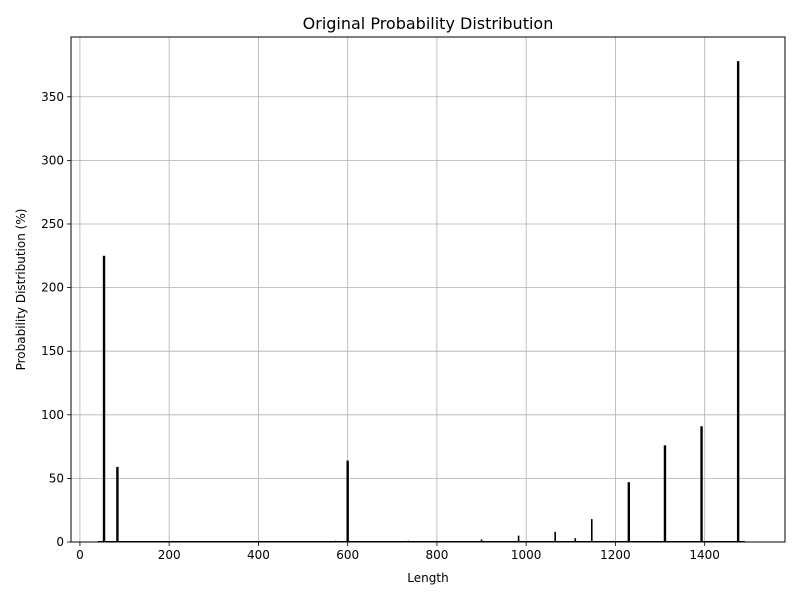 This screenshot has width=800, height=604. I want to click on x-tick-label: 1400, so click(704, 555).